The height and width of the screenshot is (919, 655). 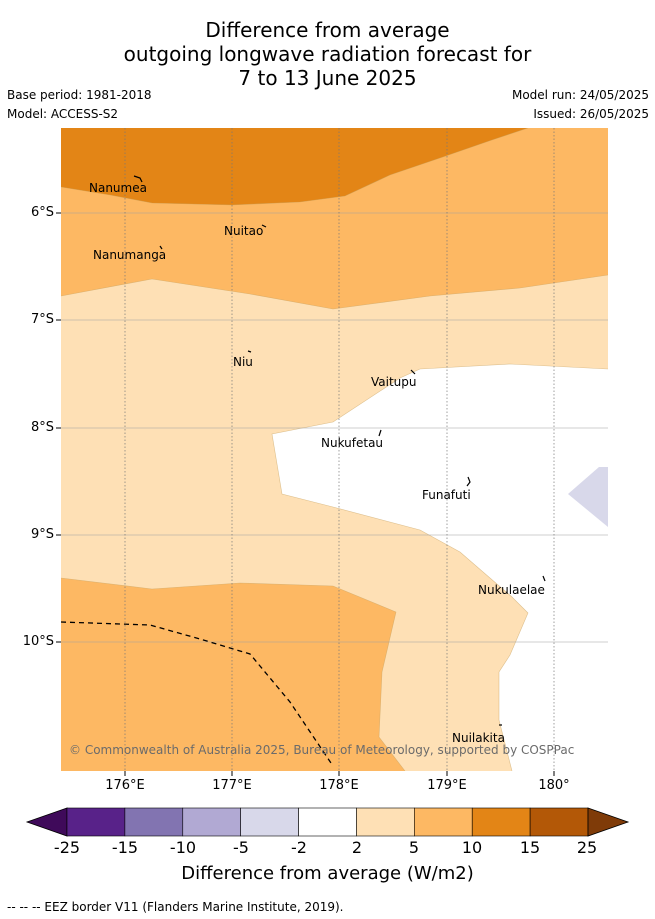 I want to click on colorbar-title: Difference from average (W/m2), so click(x=327, y=873).